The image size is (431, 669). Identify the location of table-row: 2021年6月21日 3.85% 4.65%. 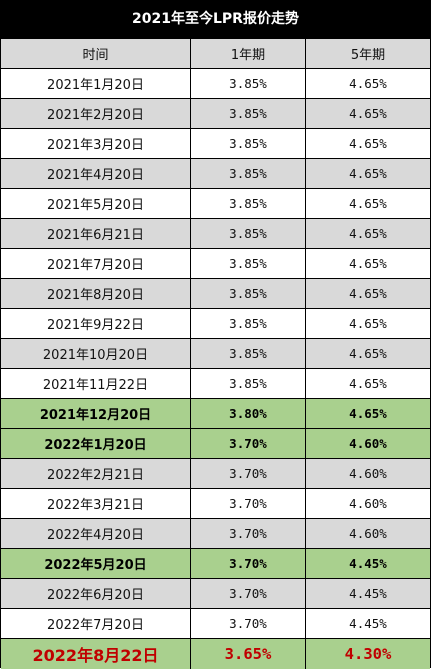
(215, 234).